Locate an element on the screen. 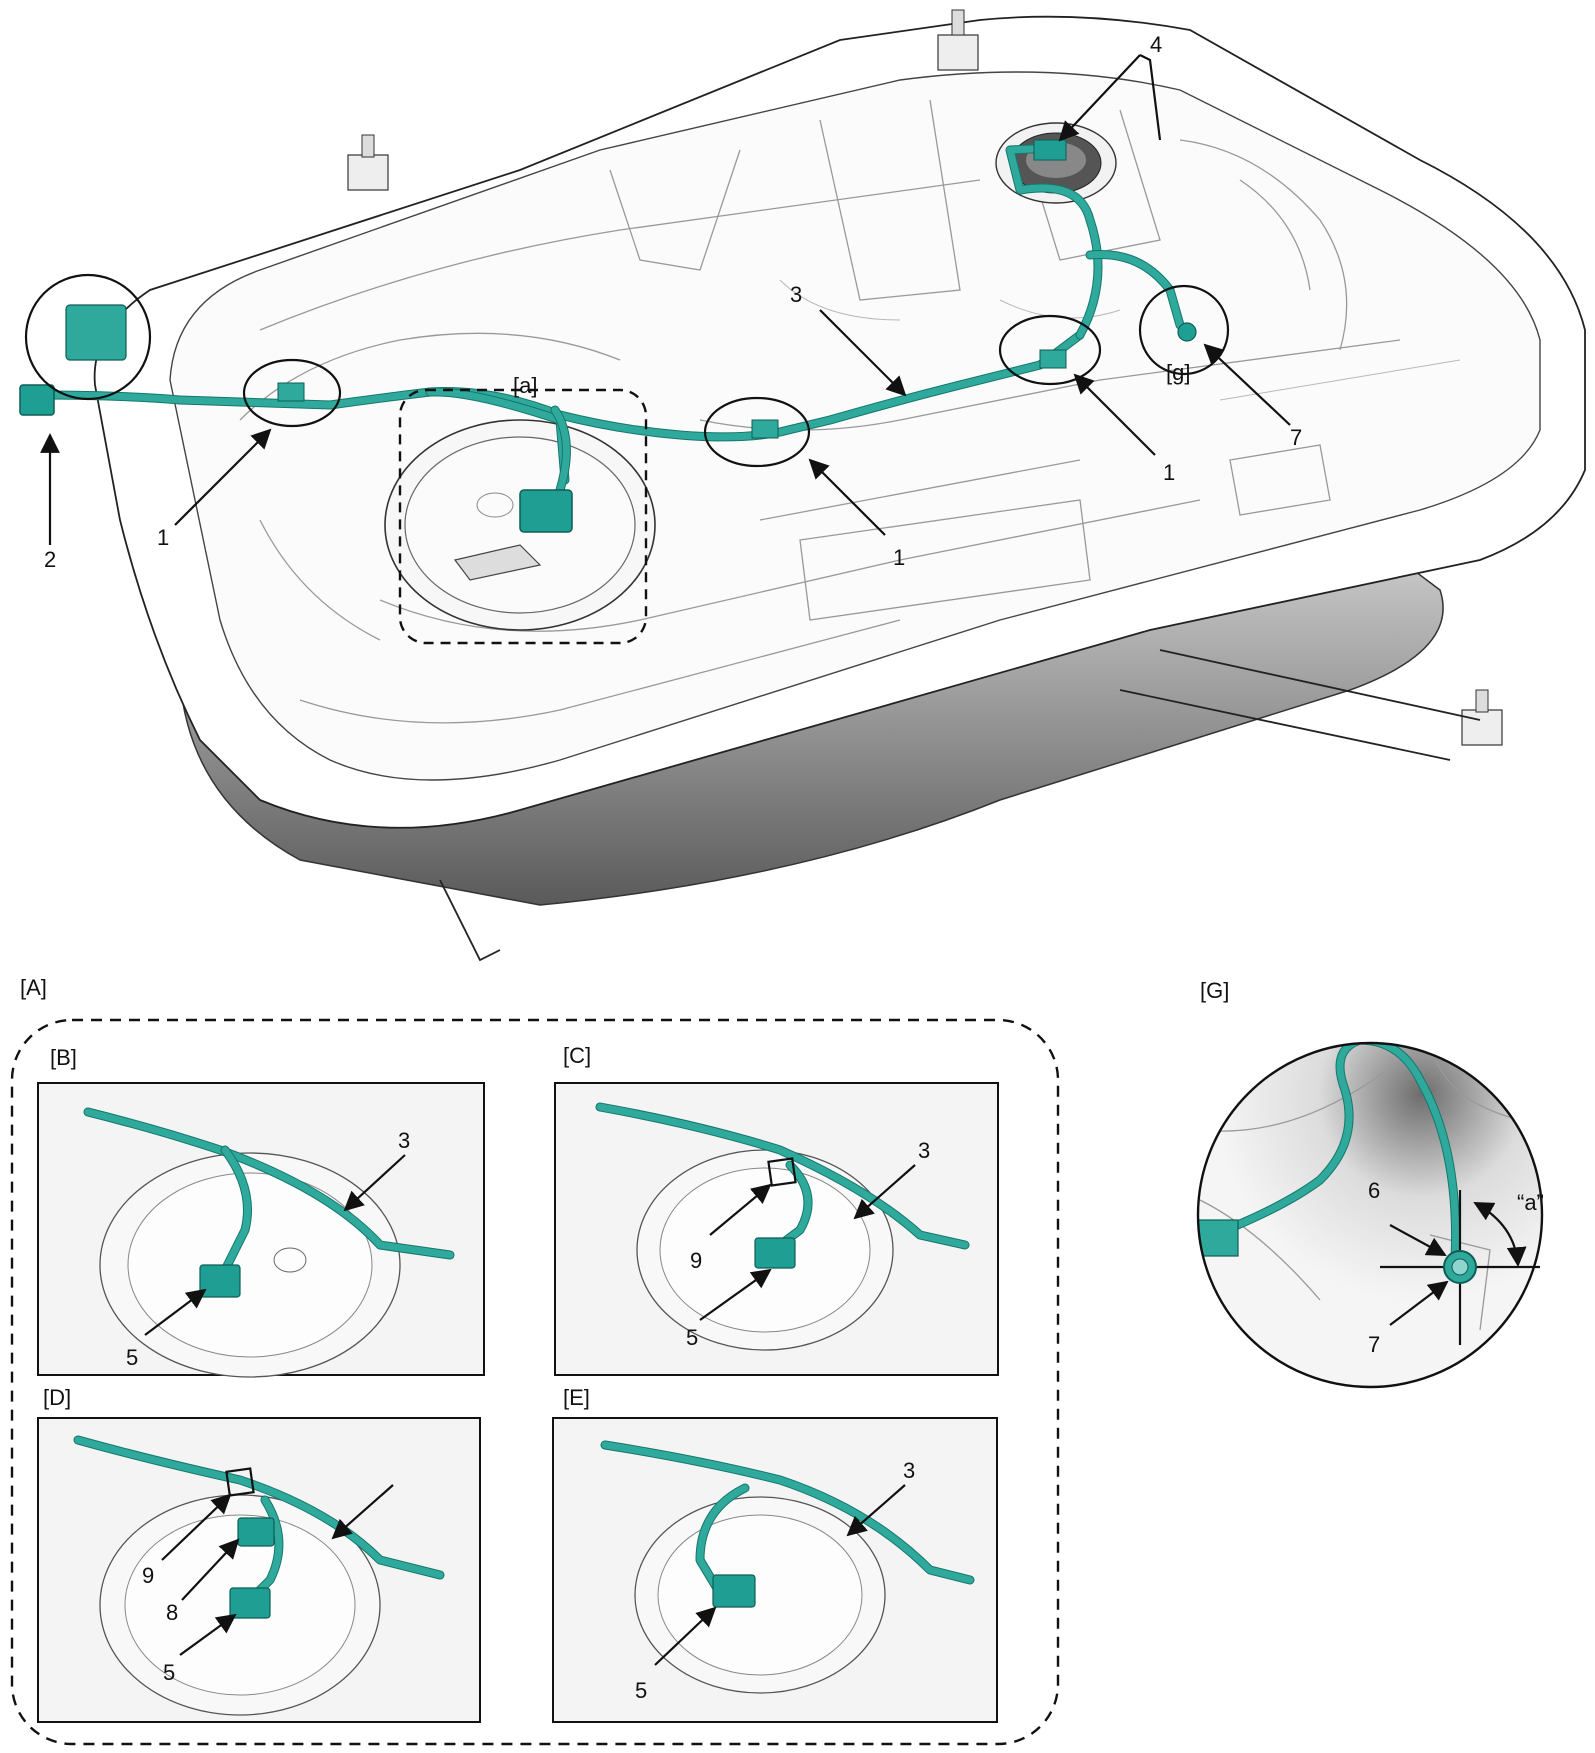 The image size is (1595, 1753). label-g: [g] is located at coordinates (1178, 372).